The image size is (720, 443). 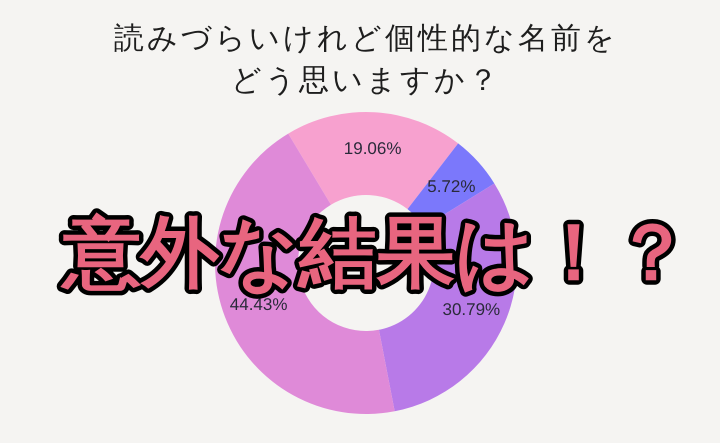 I want to click on data-label: 5.72%, so click(x=451, y=186).